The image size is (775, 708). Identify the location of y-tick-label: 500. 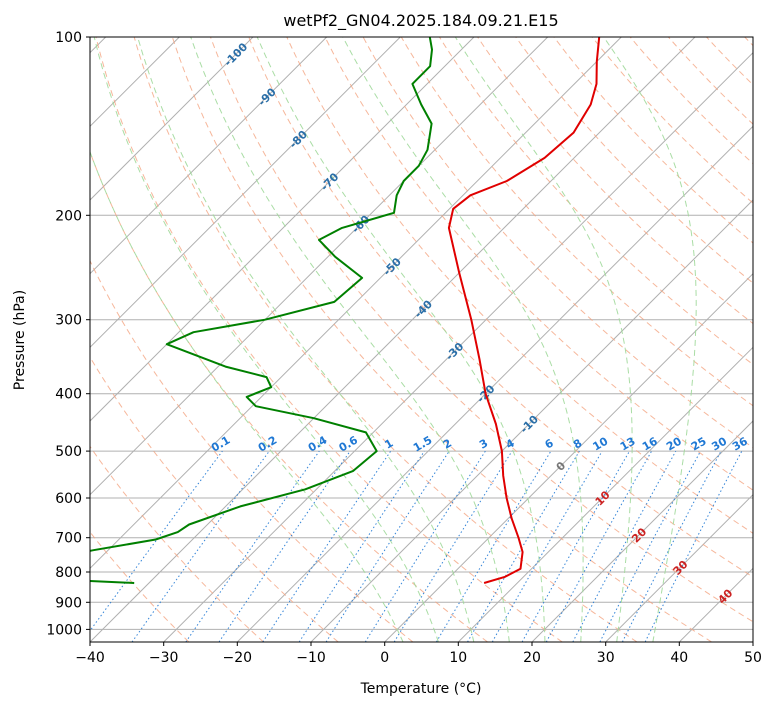
(68, 452).